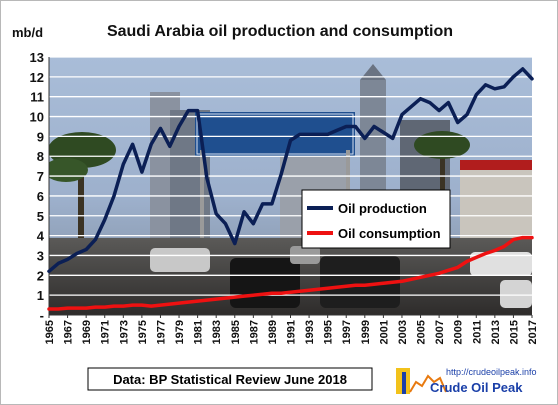  I want to click on x-tick-label: 2015, so click(514, 332).